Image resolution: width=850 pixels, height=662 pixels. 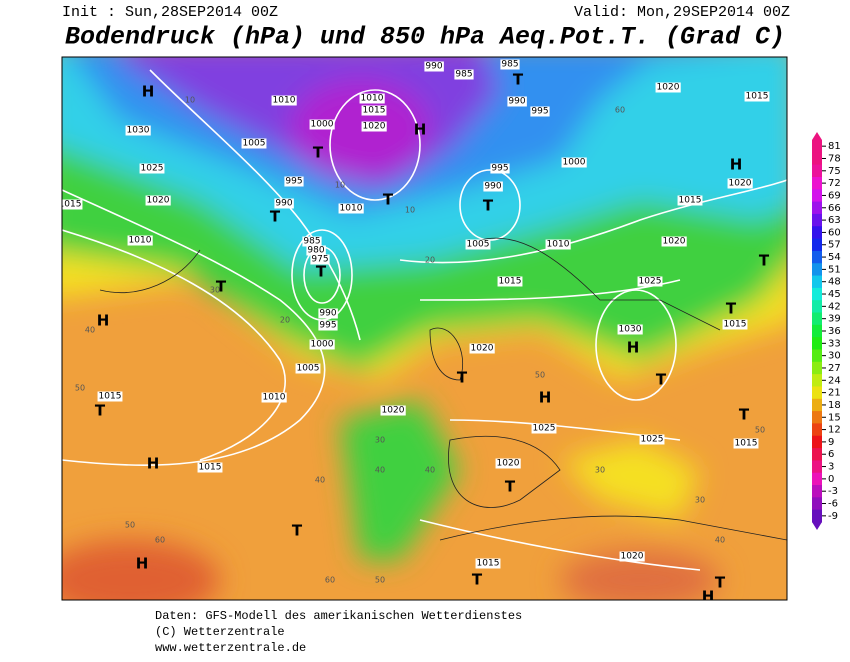 I want to click on colorbar-label: -3, so click(x=833, y=491).